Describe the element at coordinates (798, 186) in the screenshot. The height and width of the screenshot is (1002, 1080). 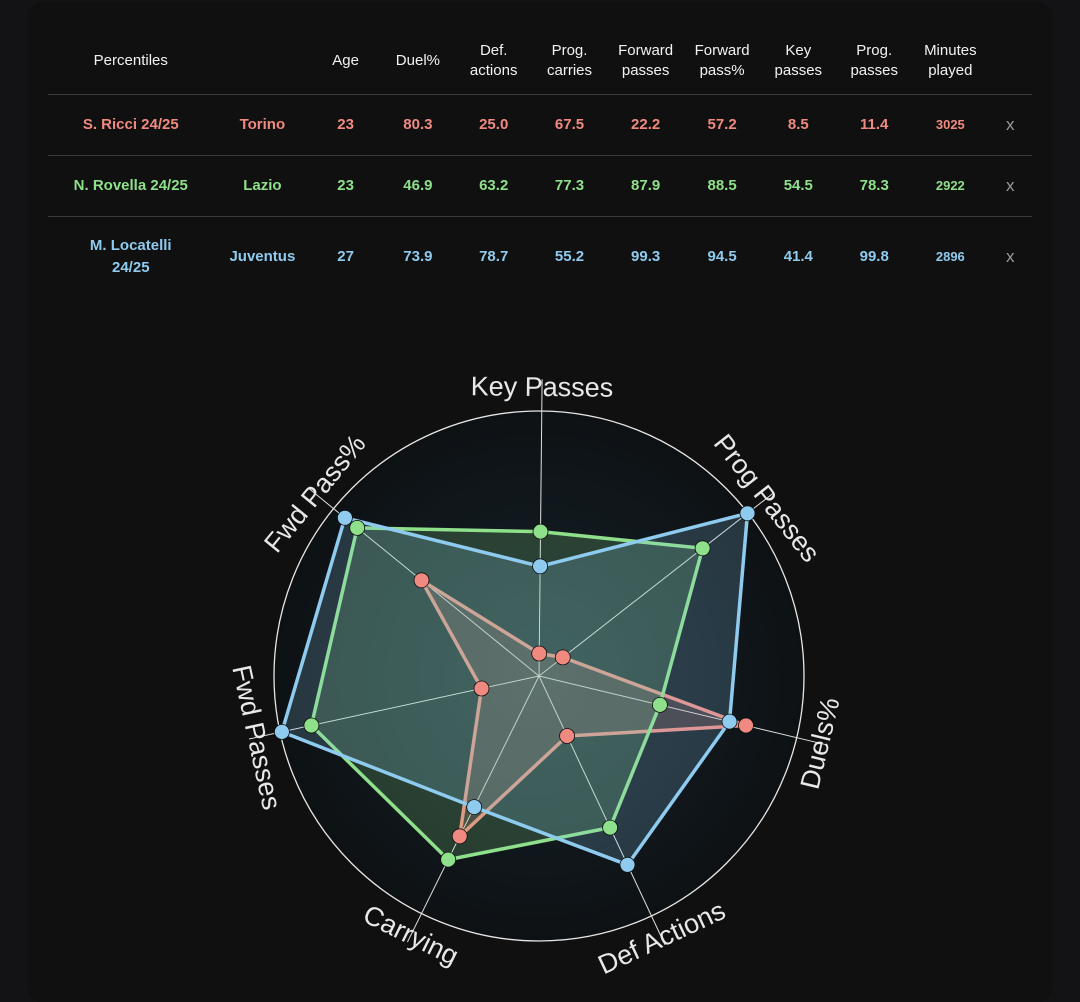
I see `key-passes-cell: 54.5` at that location.